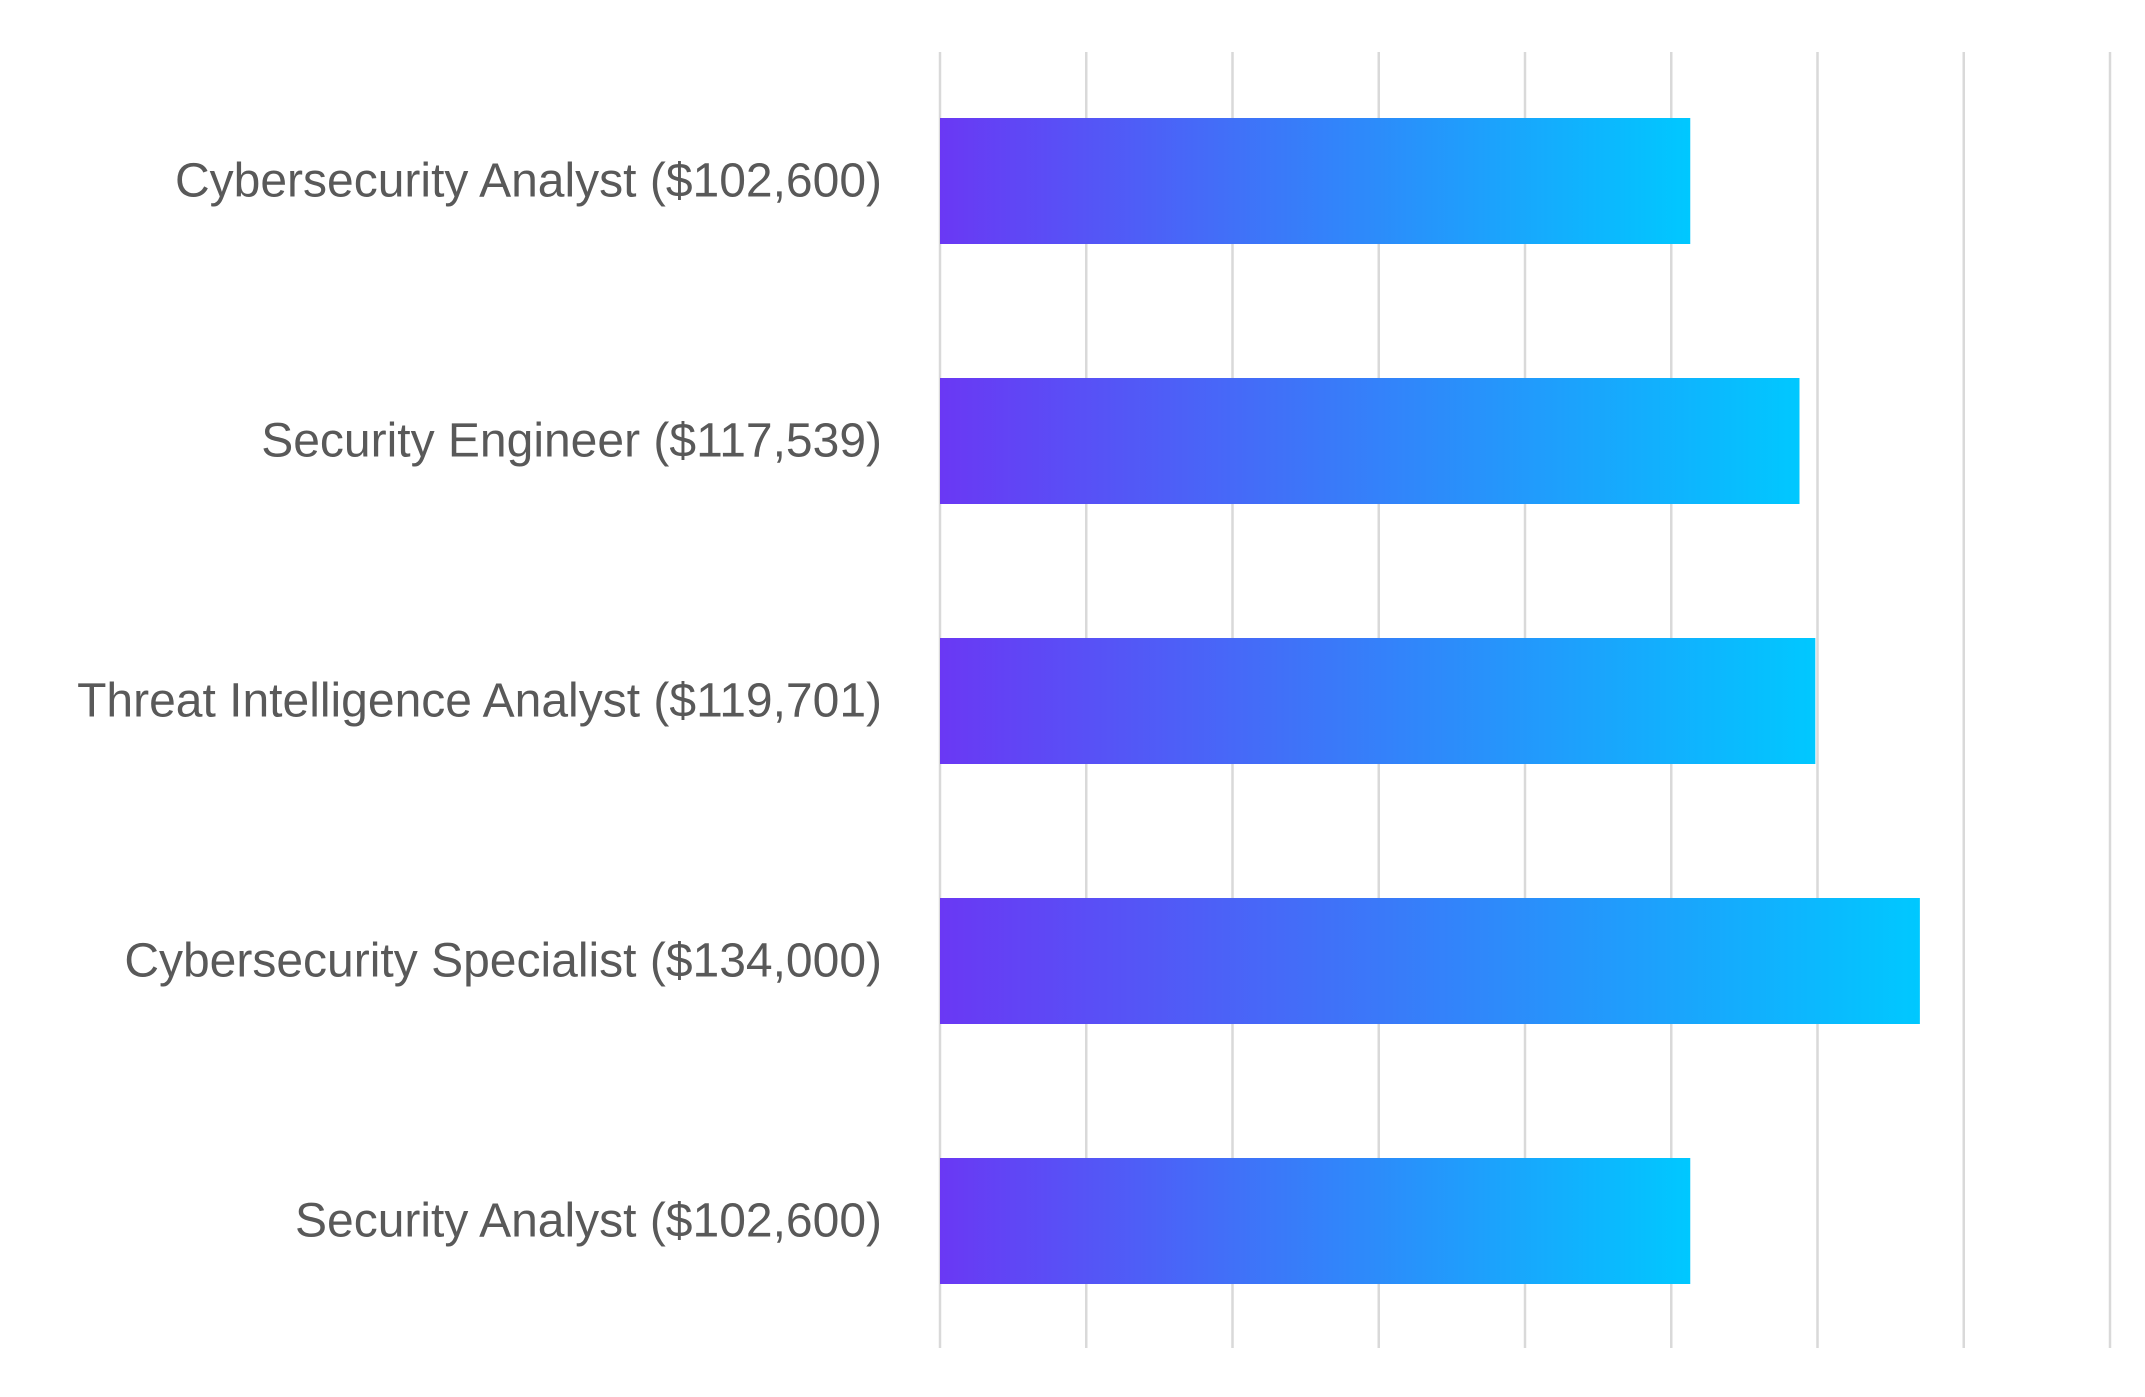 The height and width of the screenshot is (1397, 2145). What do you see at coordinates (528, 181) in the screenshot?
I see `category-label: Cybersecurity Analyst ($102,600)` at bounding box center [528, 181].